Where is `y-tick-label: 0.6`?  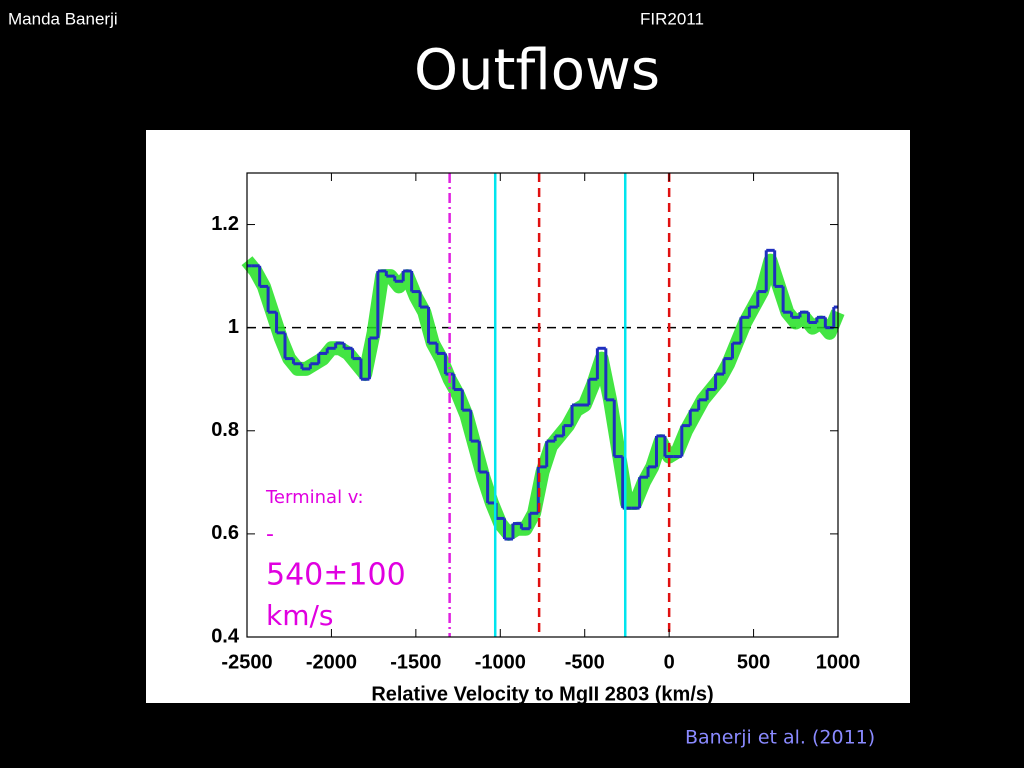
y-tick-label: 0.6 is located at coordinates (225, 533).